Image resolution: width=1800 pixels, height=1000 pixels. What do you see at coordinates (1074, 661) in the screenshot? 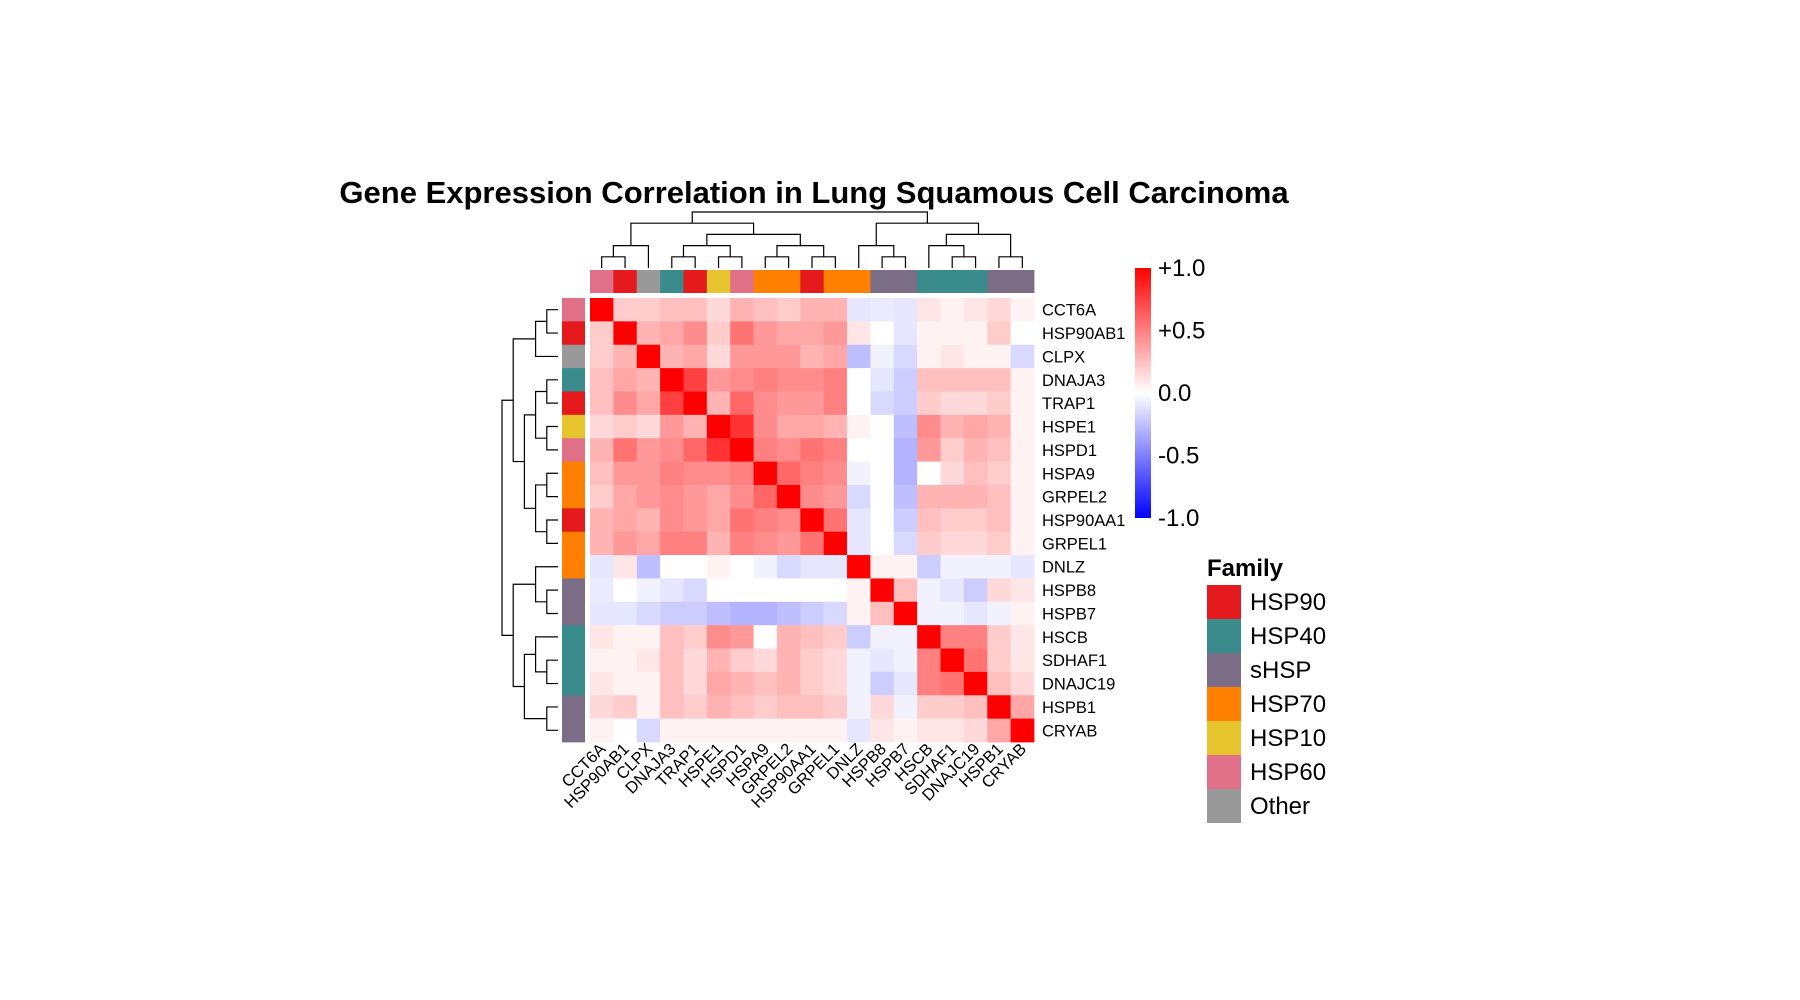
I see `row-label: SDHAF1` at bounding box center [1074, 661].